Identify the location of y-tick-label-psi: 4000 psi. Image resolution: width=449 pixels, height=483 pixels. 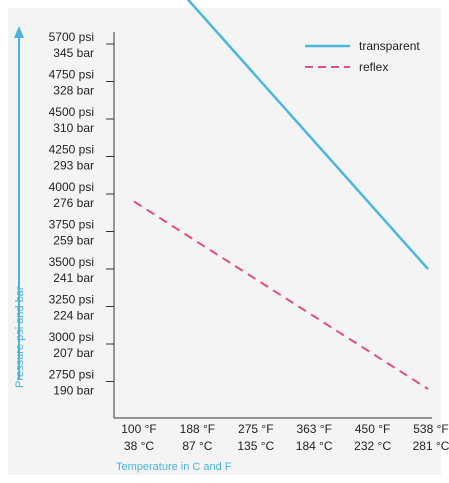
(71, 187).